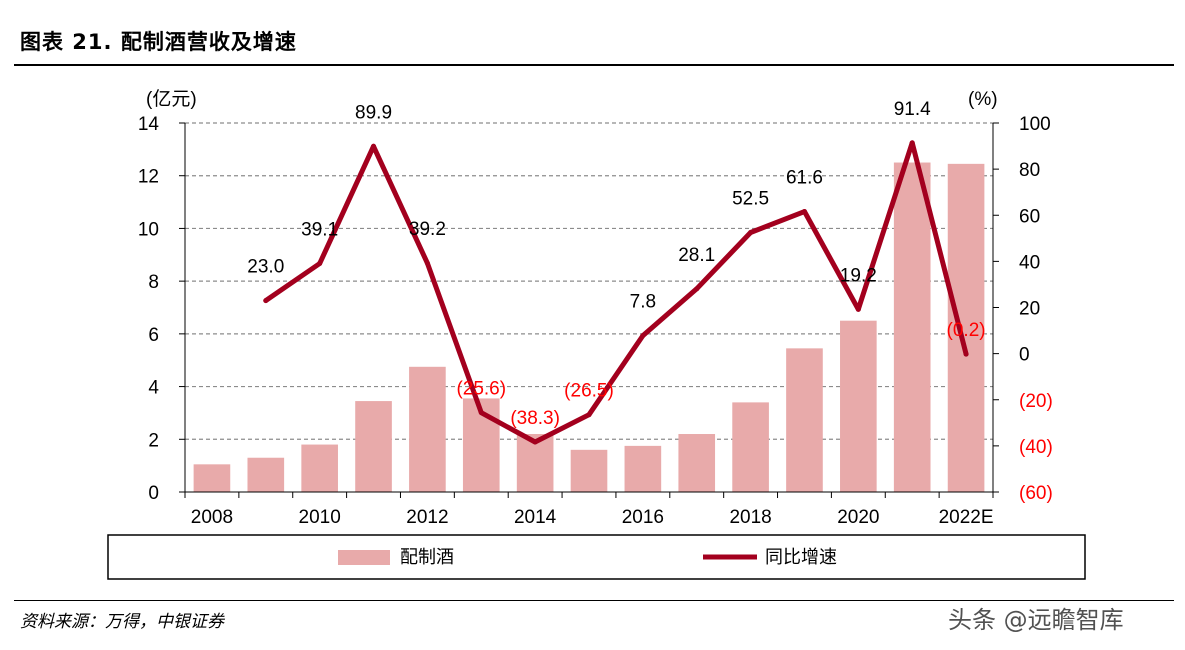 This screenshot has width=1185, height=650. Describe the element at coordinates (148, 177) in the screenshot. I see `y-left-tick-label: 12` at that location.